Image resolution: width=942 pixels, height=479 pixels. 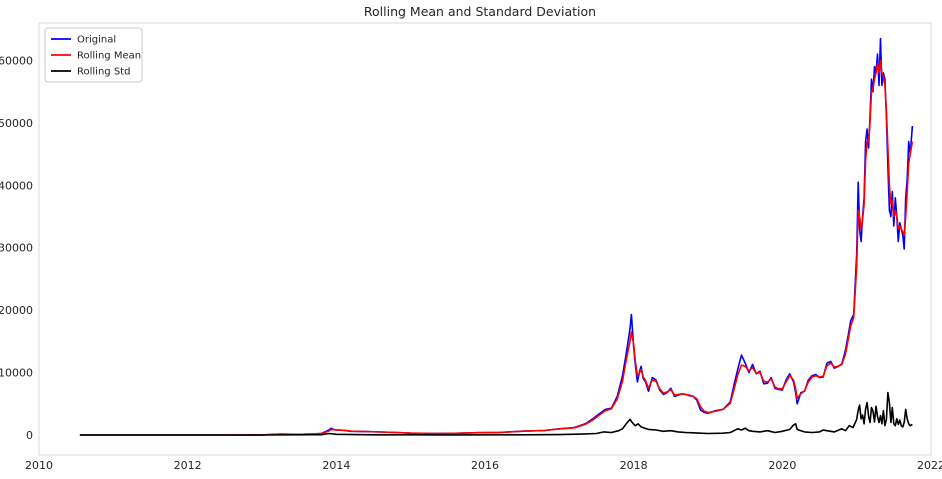 I want to click on x-tick-label: 2012, so click(x=188, y=465).